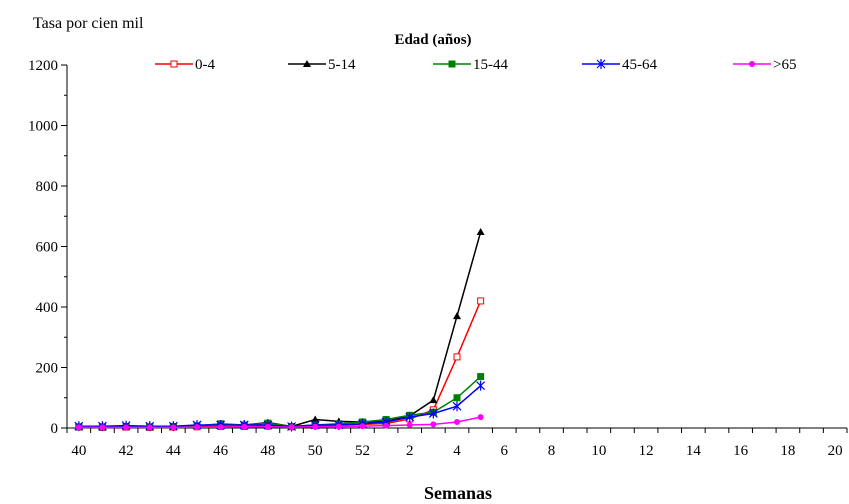  I want to click on legend-label: >65, so click(784, 65).